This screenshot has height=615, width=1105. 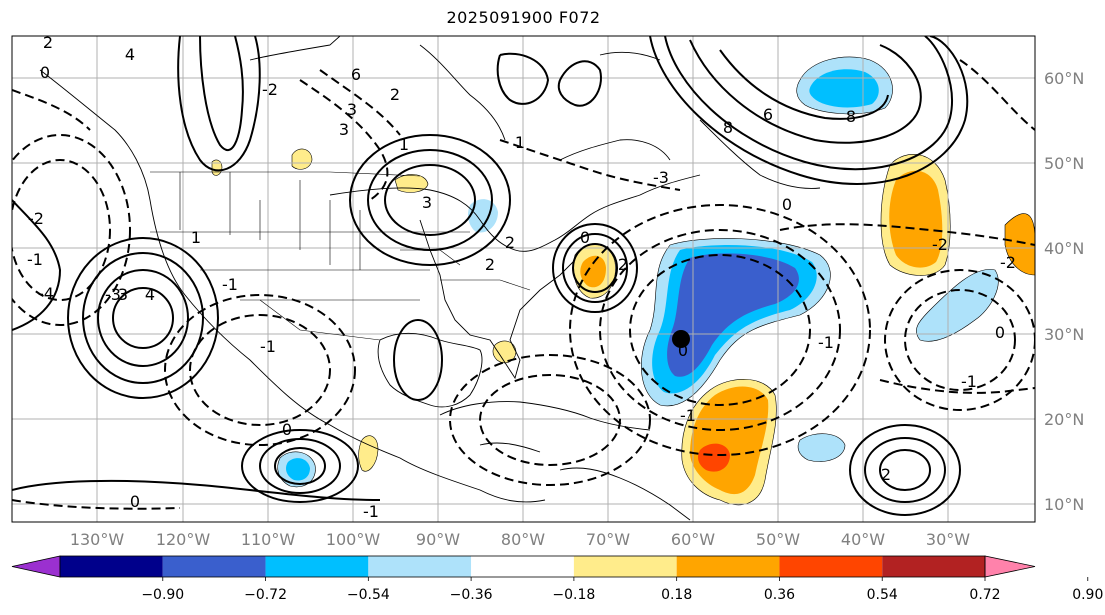 What do you see at coordinates (504, 352) in the screenshot?
I see `shading-yellow-florida` at bounding box center [504, 352].